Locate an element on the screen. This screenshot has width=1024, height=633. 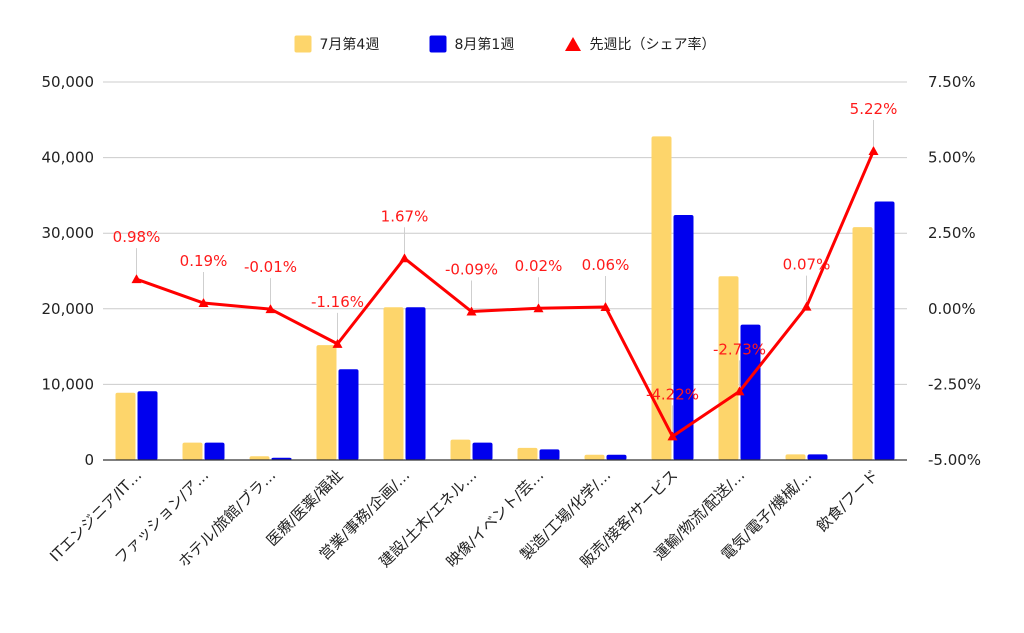
left-tick-label: 0 is located at coordinates (89, 460).